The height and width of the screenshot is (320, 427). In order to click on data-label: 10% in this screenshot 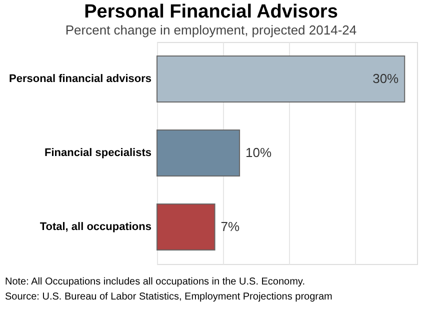, I will do `click(259, 152)`.